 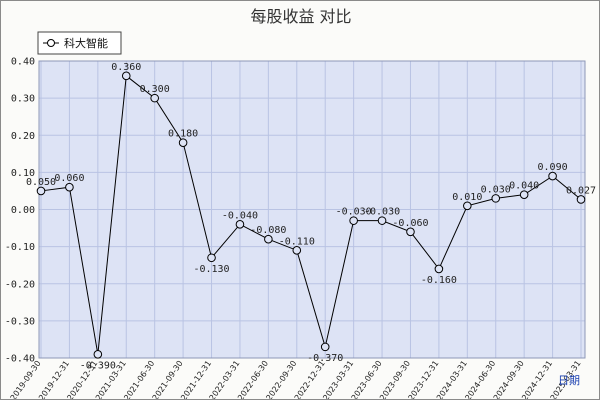 What do you see at coordinates (395, 379) in the screenshot?
I see `x-tick-label: 2023-09-30` at bounding box center [395, 379].